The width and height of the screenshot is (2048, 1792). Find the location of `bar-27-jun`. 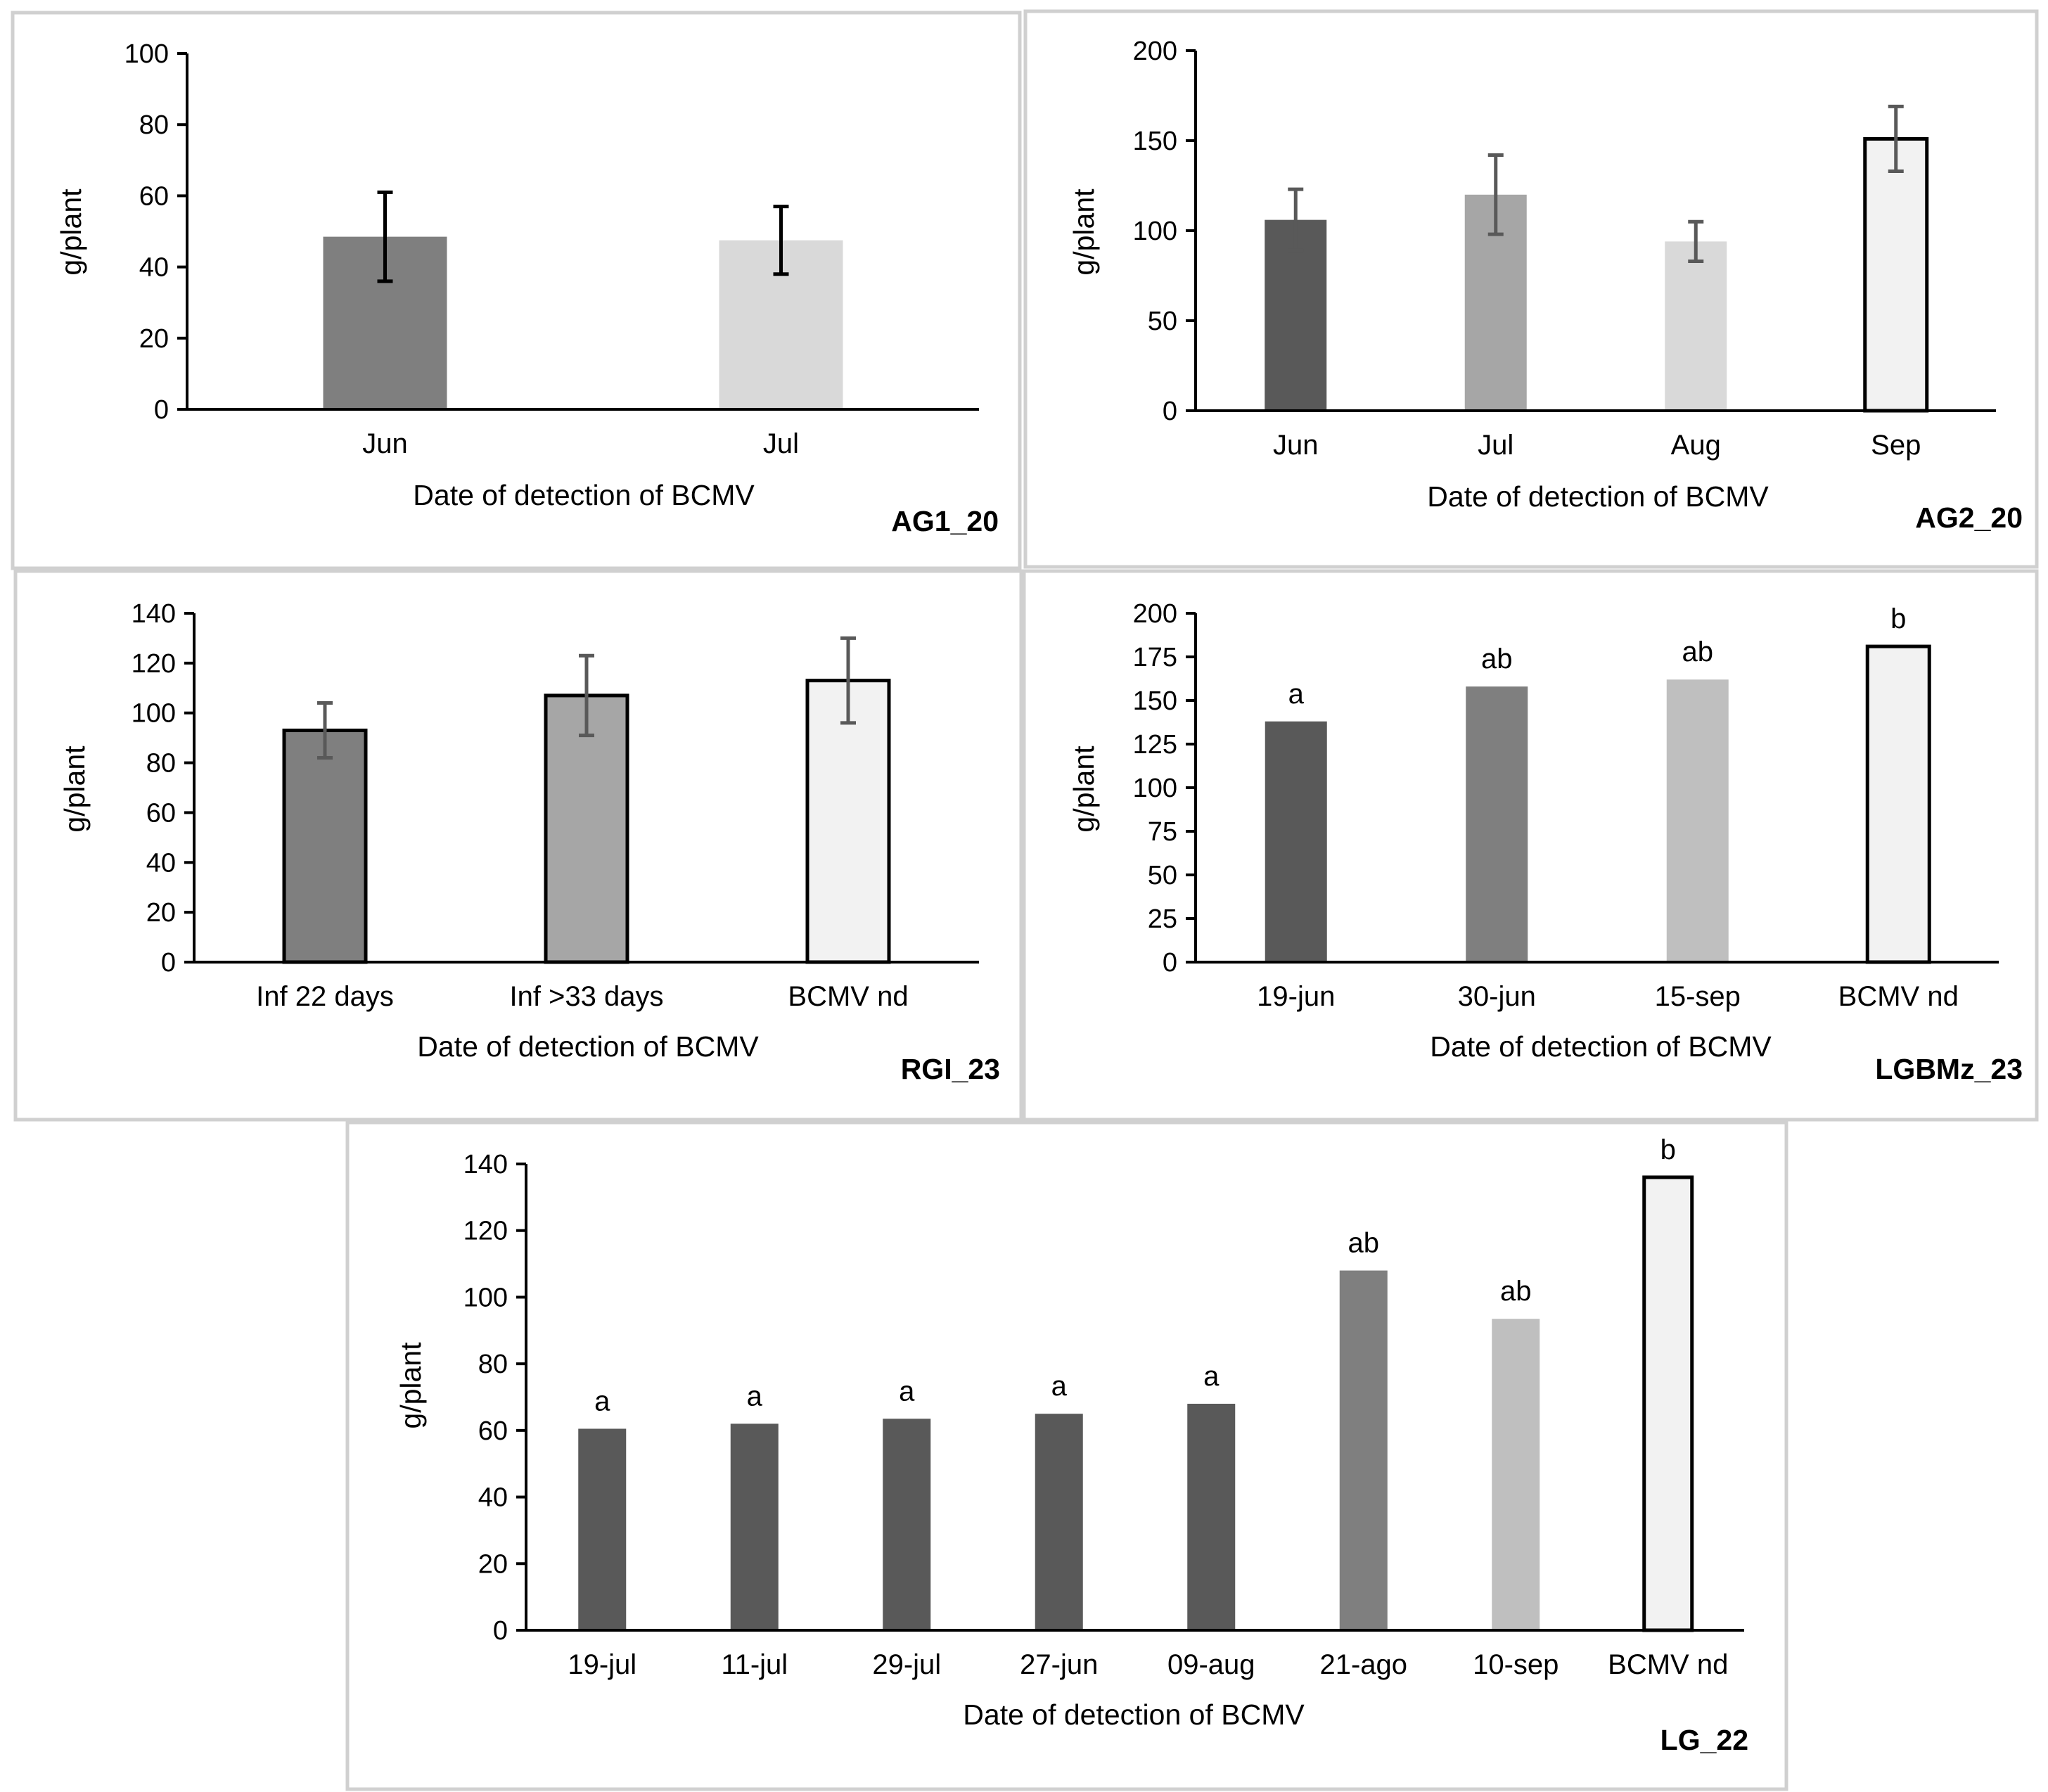

bar-27-jun is located at coordinates (1059, 1522).